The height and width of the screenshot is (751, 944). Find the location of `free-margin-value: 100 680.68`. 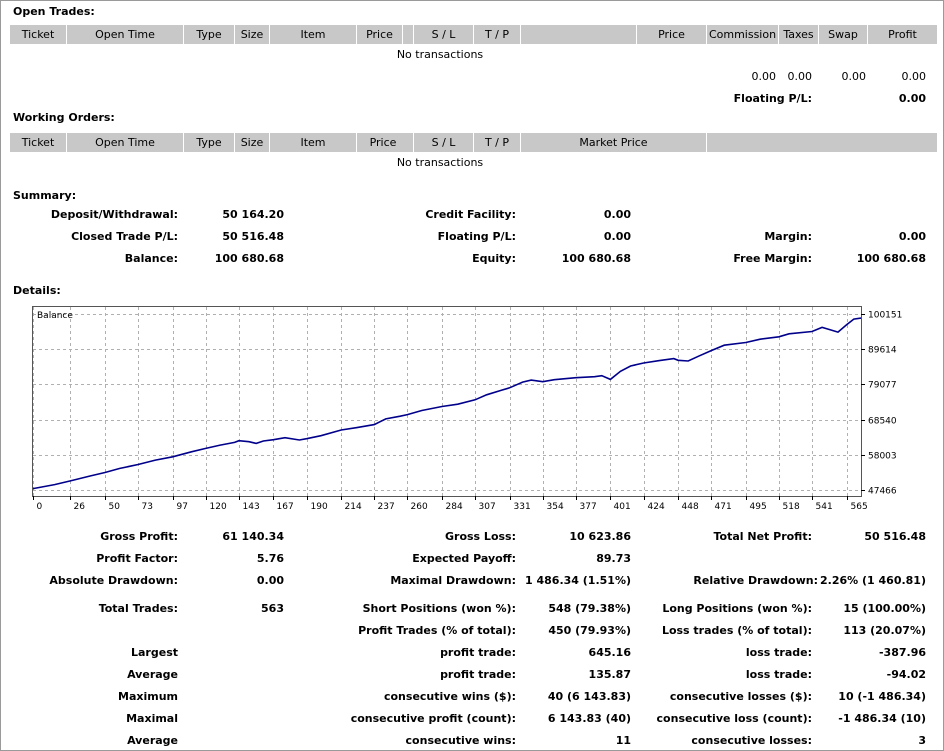

free-margin-value: 100 680.68 is located at coordinates (891, 258).